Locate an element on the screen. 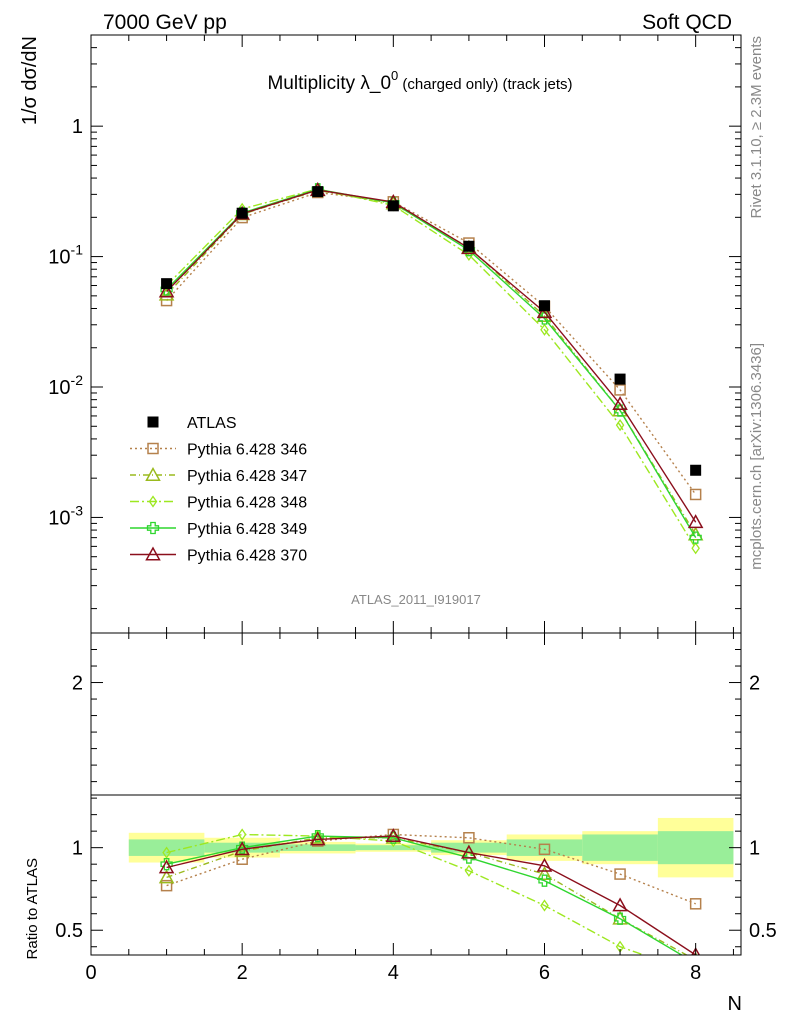 The image size is (786, 1024). legend-entry: Pythia 6.428 349 is located at coordinates (218, 529).